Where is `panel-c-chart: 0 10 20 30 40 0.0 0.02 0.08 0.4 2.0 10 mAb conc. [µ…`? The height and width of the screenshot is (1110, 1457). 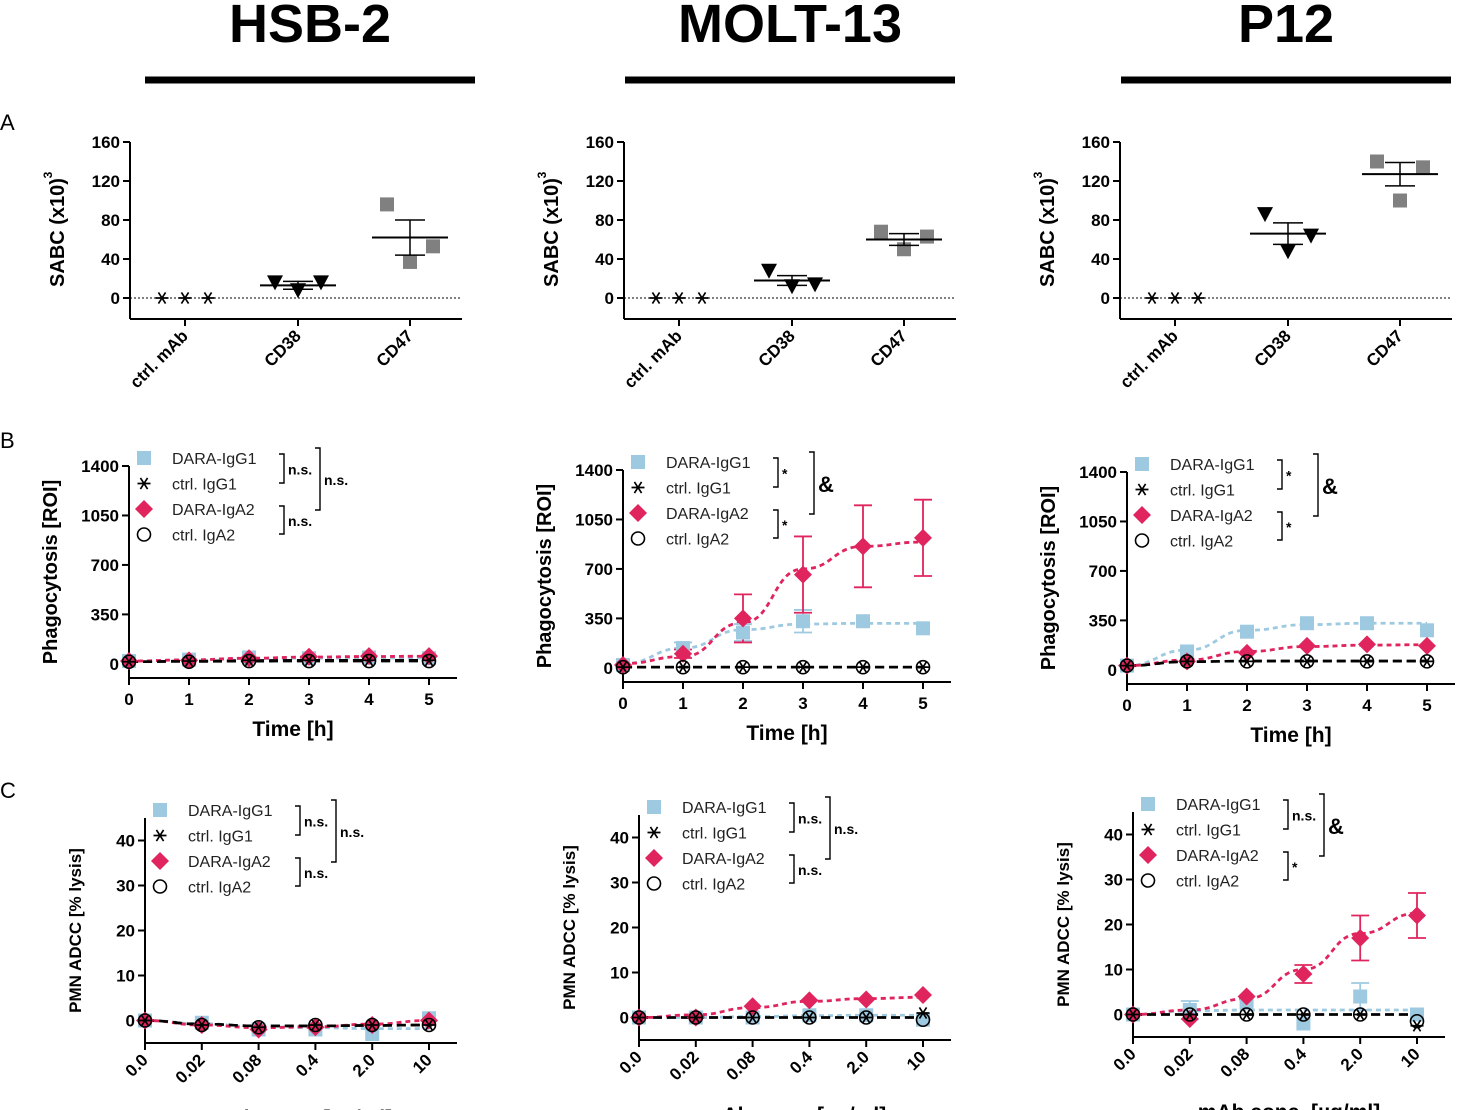 panel-c-chart: 0 10 20 30 40 0.0 0.02 0.08 0.4 2.0 10 mAb conc. [µ… is located at coordinates (261, 954).